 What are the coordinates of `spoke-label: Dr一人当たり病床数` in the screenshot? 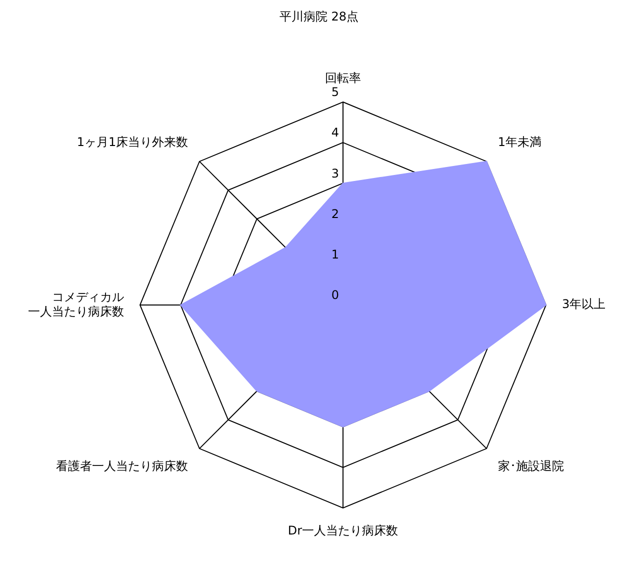 It's located at (343, 530).